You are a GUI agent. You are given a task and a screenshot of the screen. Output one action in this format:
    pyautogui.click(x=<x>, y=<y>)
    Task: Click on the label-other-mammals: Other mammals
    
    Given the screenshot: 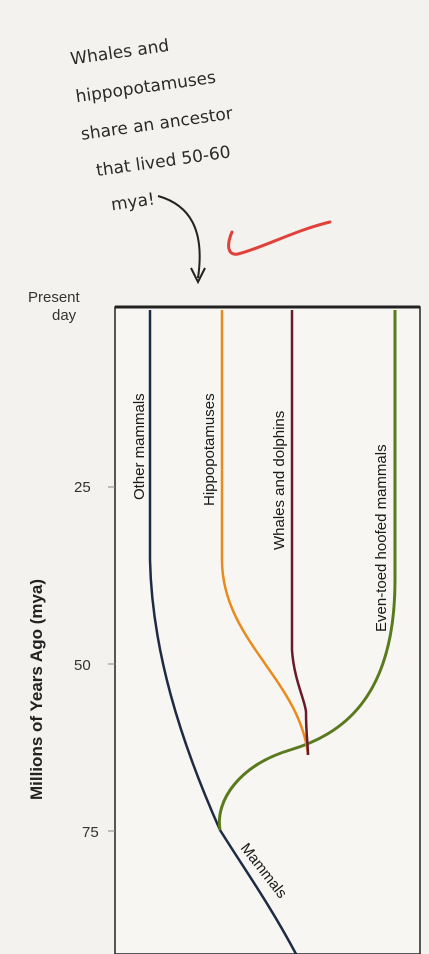 What is the action you would take?
    pyautogui.click(x=139, y=446)
    